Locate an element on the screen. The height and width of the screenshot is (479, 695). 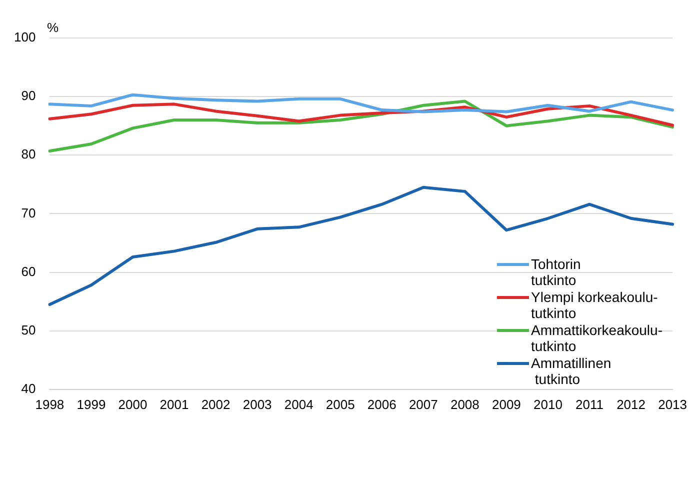
y-tick-label: 90 is located at coordinates (28, 96).